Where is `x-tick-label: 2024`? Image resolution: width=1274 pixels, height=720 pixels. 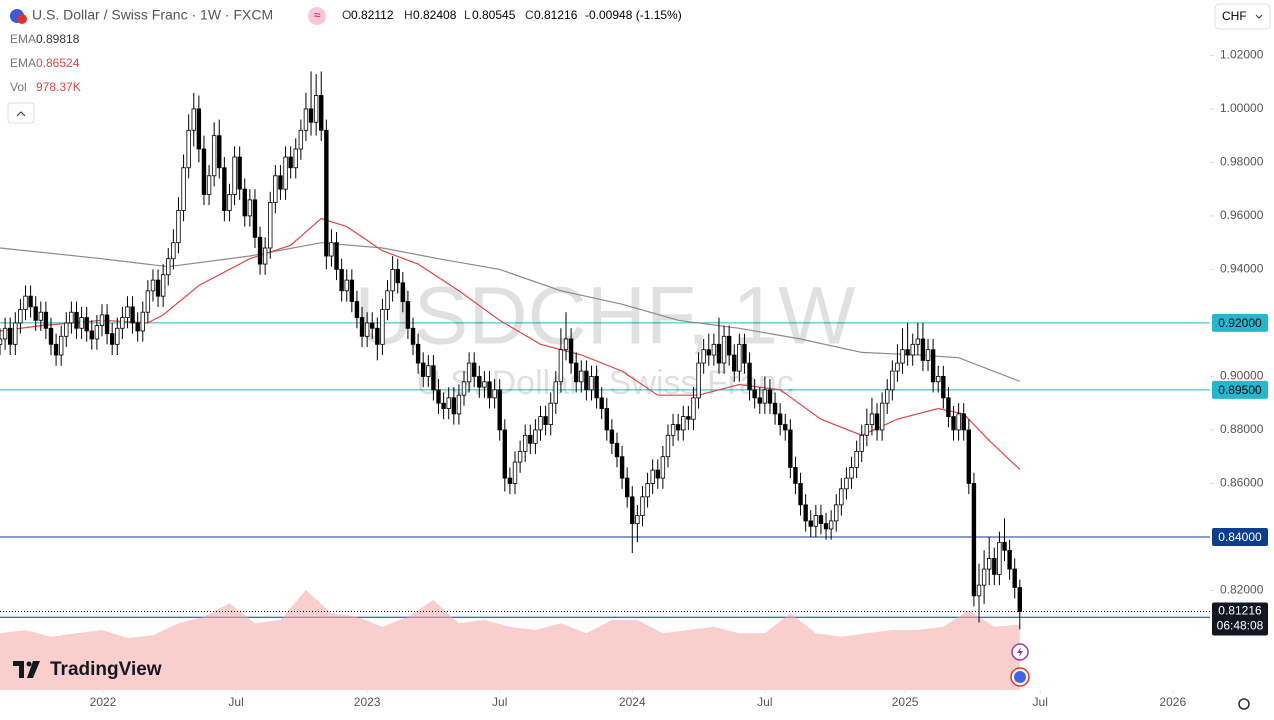 x-tick-label: 2024 is located at coordinates (632, 702).